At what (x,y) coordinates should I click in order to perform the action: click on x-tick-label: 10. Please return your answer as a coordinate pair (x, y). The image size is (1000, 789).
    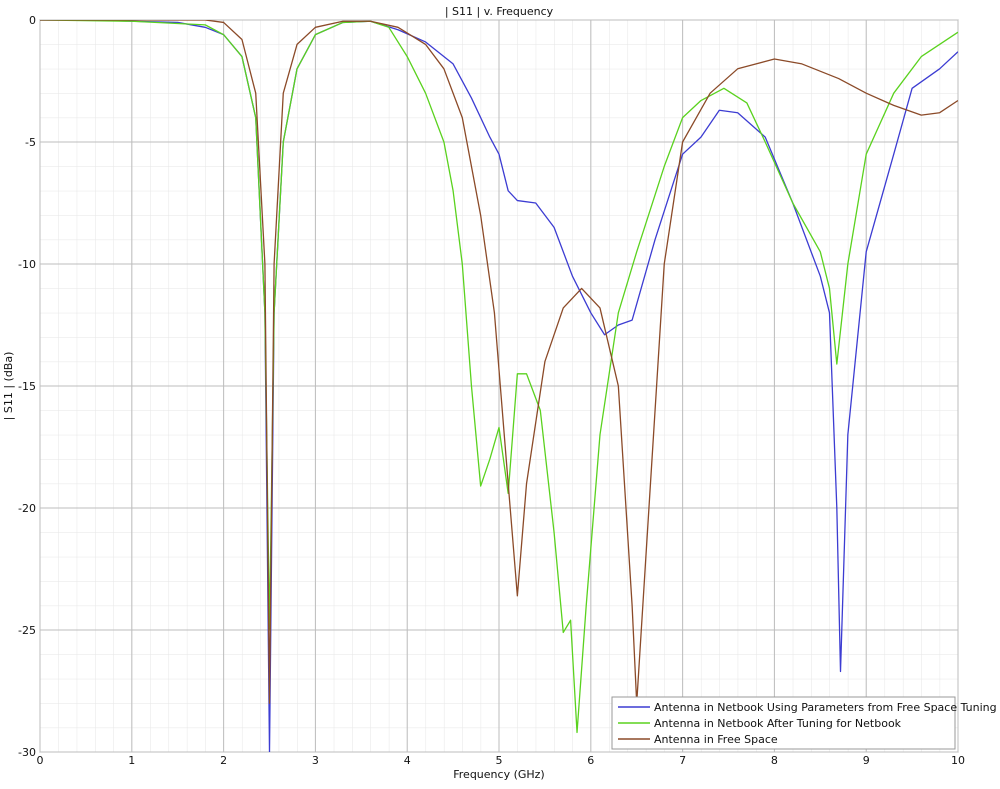
    Looking at the image, I should click on (958, 760).